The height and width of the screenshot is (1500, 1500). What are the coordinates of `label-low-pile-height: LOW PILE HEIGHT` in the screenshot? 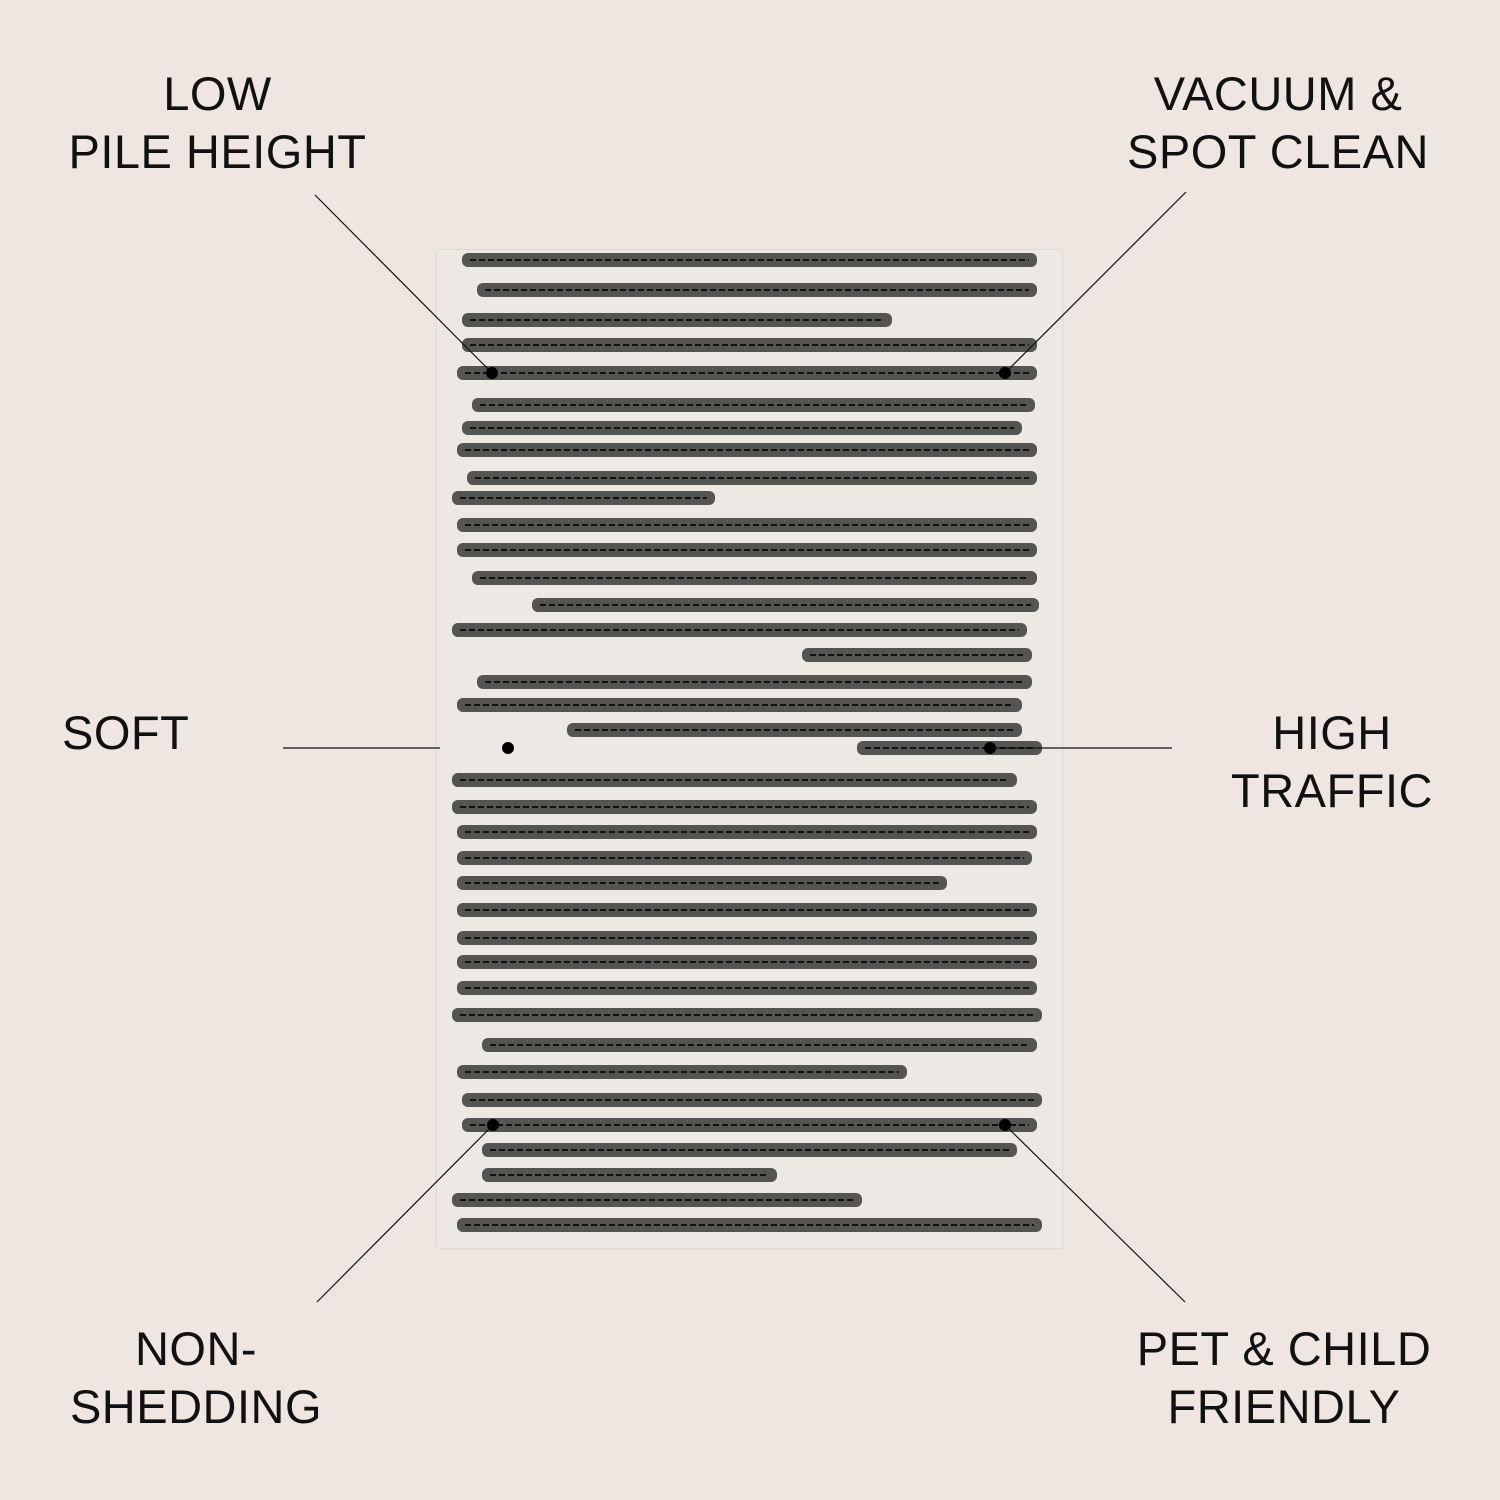 It's located at (217, 122).